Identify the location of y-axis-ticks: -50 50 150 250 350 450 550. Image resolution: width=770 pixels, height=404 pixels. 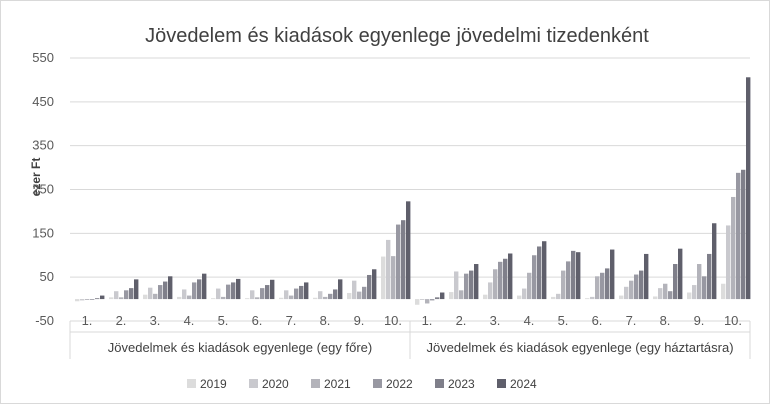
(43, 189).